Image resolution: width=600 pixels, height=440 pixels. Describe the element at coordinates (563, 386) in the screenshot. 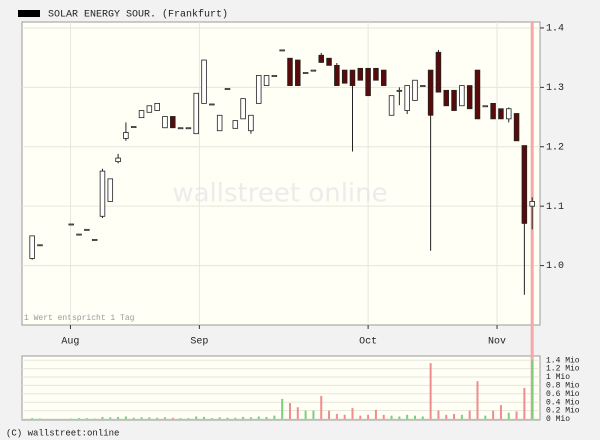

I see `y-tick-label: 0.8 Mio` at that location.